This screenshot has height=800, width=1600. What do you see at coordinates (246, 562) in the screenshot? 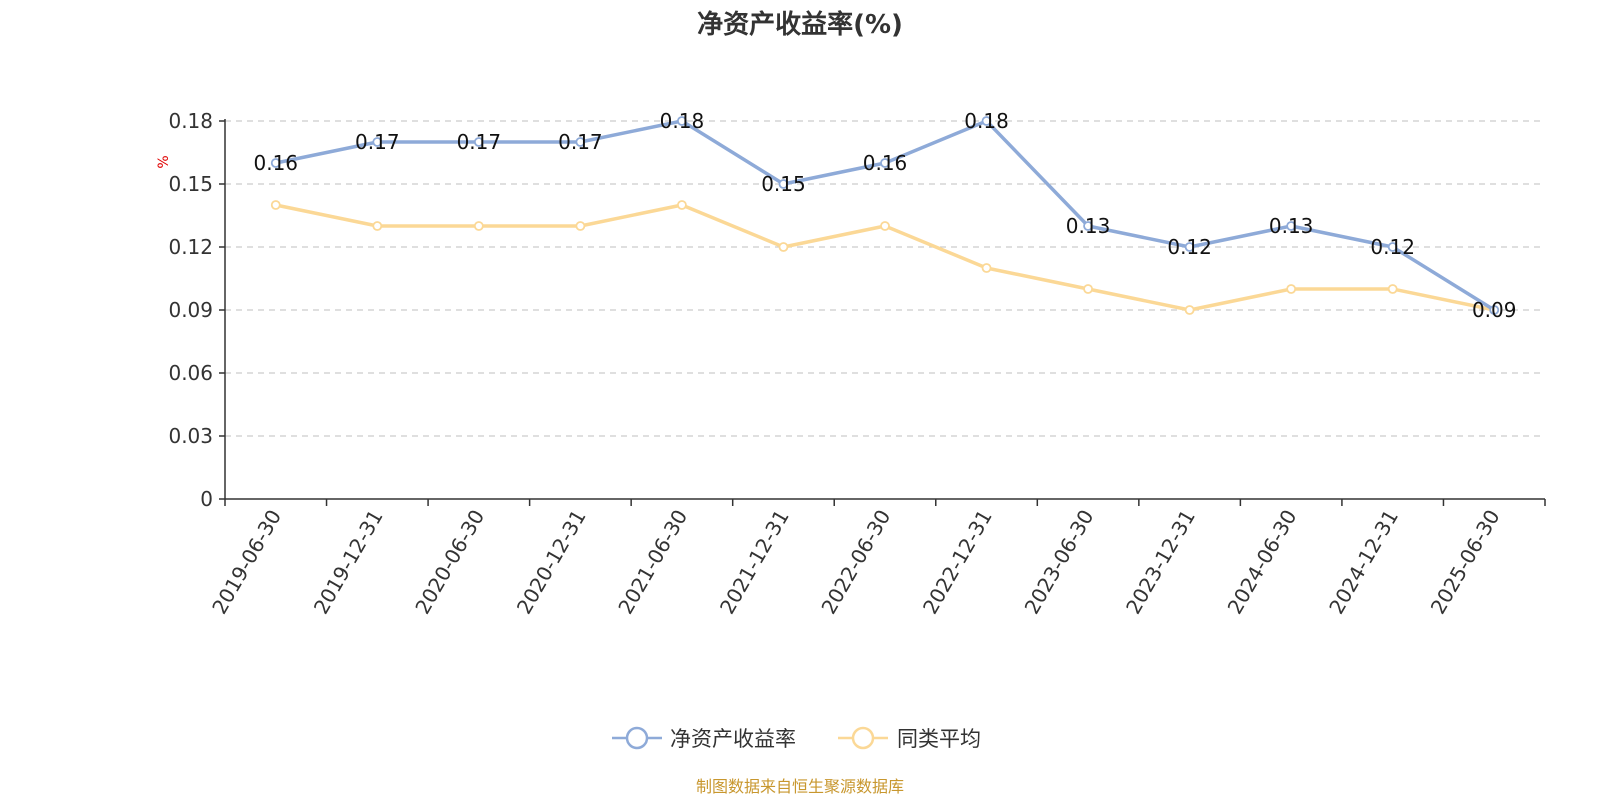
I see `x-tick-label: 2019-06-30` at bounding box center [246, 562].